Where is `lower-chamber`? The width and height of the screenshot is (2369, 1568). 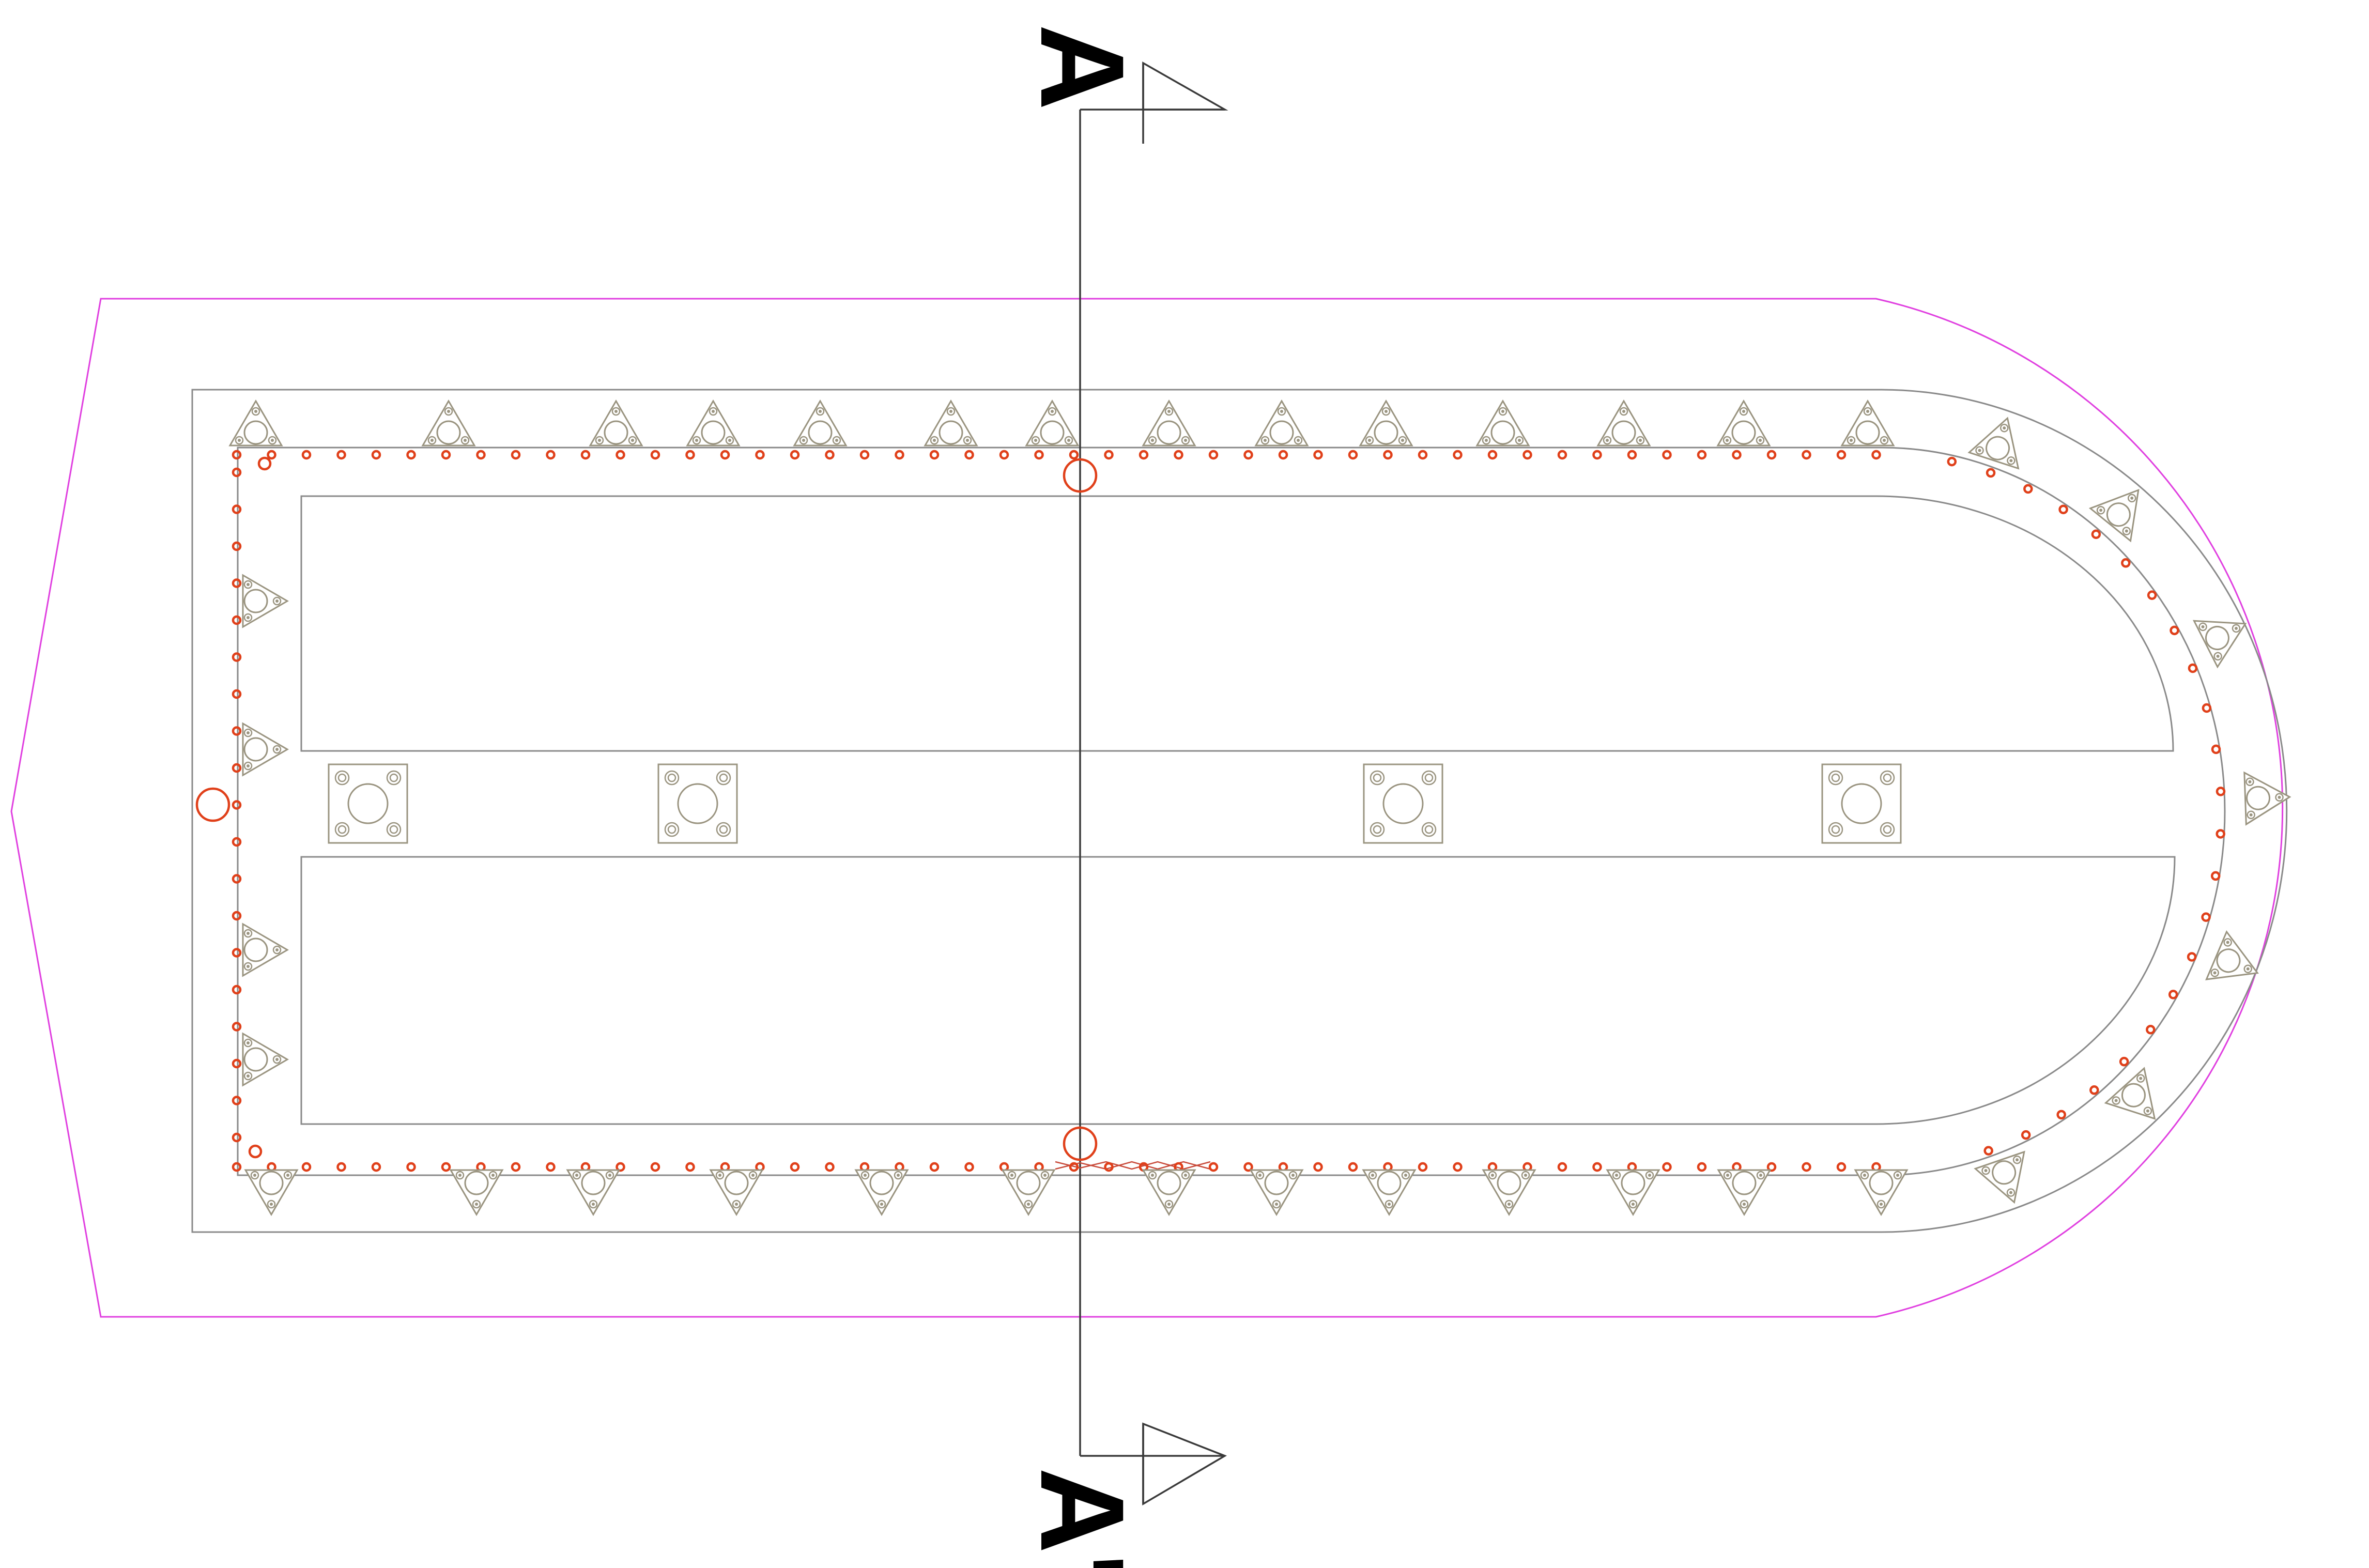
lower-chamber is located at coordinates (1238, 990).